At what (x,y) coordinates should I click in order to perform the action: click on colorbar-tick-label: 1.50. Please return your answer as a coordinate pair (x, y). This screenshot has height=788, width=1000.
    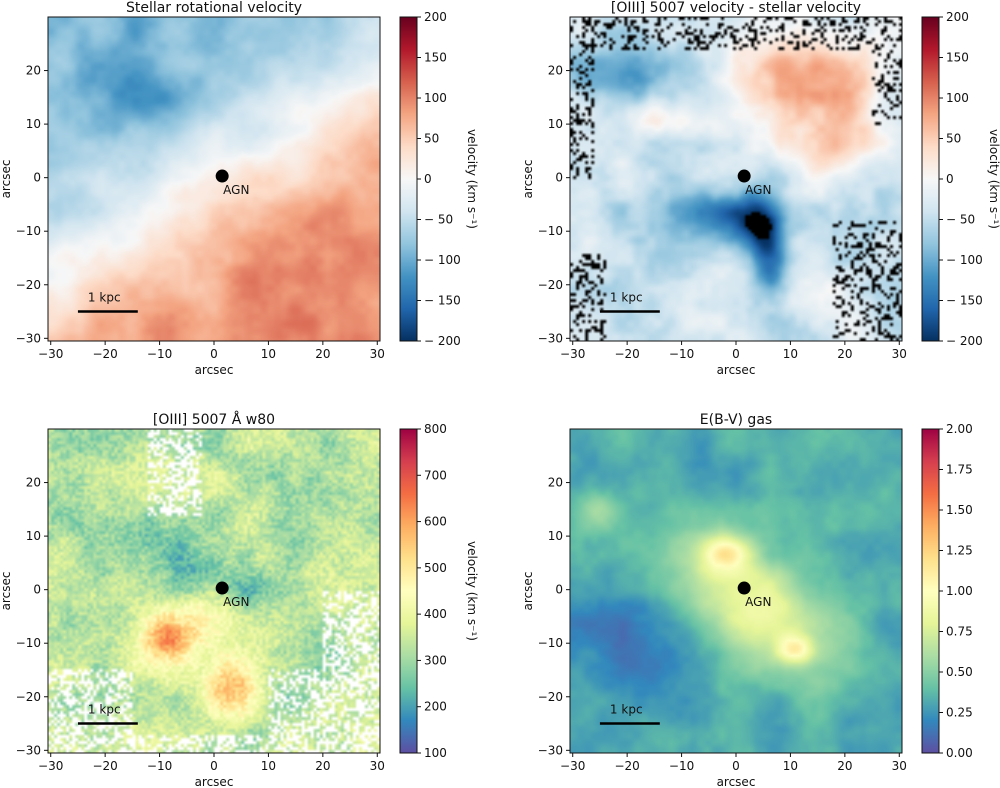
    Looking at the image, I should click on (959, 510).